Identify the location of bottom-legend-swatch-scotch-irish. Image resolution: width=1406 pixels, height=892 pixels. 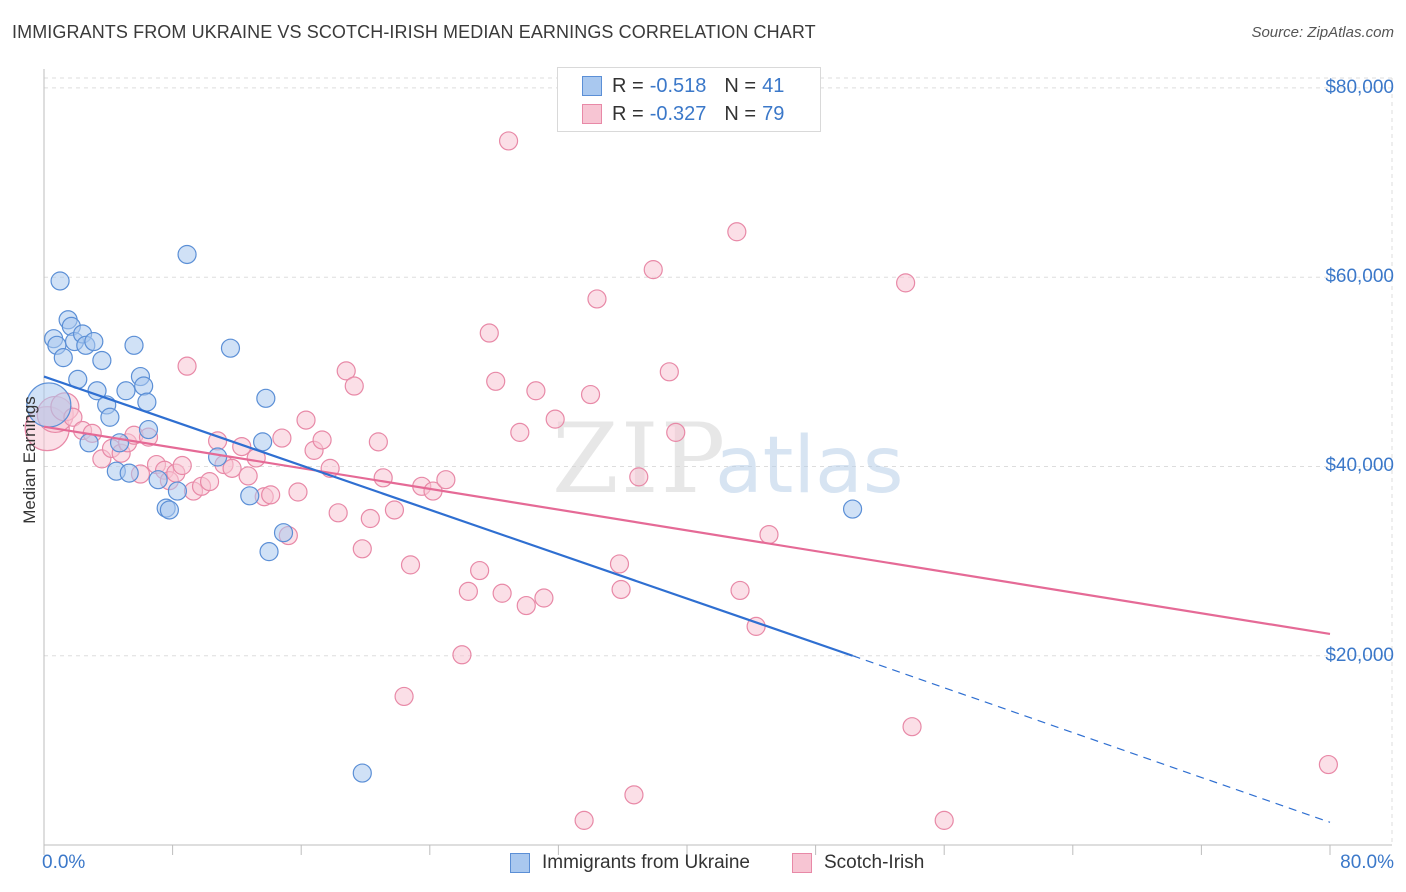
(802, 863).